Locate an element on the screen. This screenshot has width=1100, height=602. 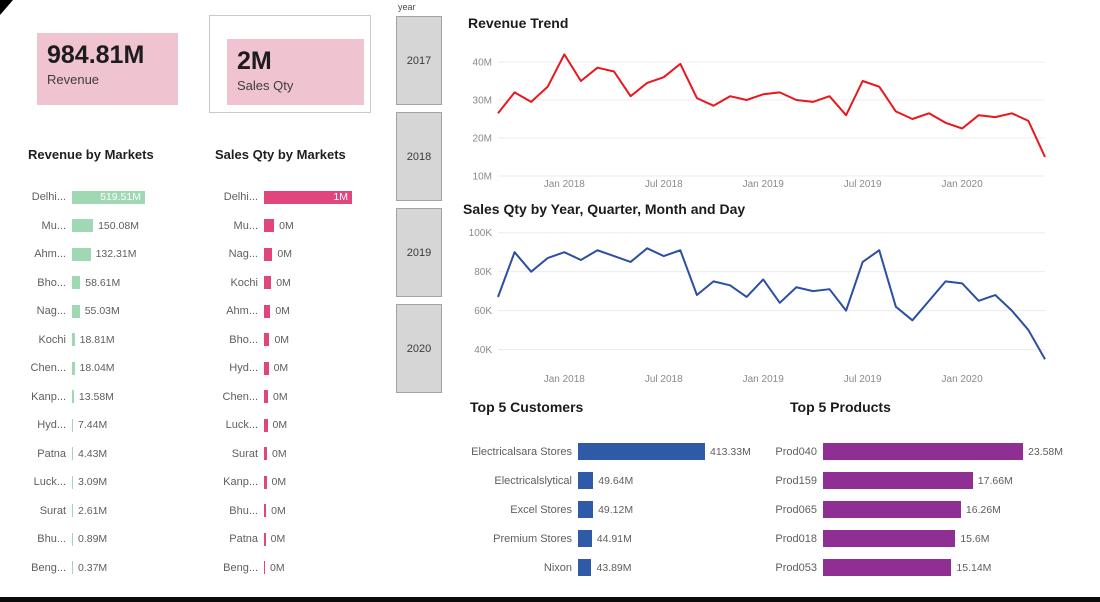
top-5-products-row: Prod065 16.26M is located at coordinates (935, 509).